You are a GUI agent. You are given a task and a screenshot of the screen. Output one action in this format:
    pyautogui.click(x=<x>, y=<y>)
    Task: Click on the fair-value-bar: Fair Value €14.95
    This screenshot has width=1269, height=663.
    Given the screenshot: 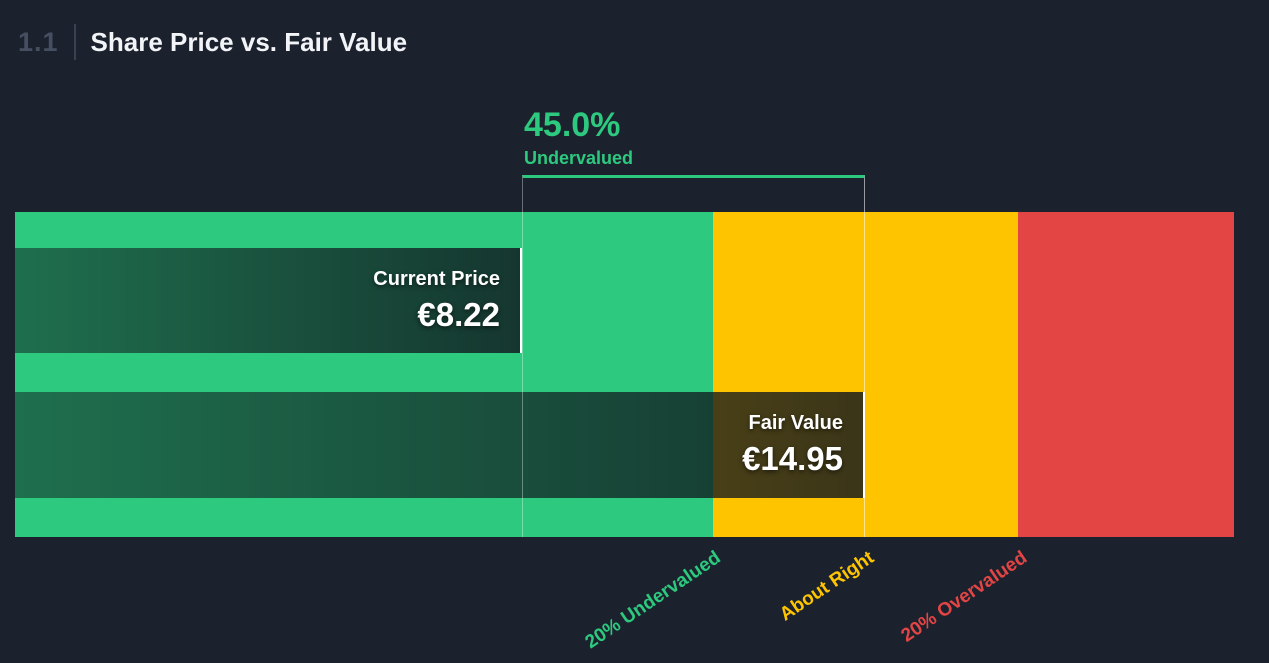 What is the action you would take?
    pyautogui.click(x=440, y=445)
    